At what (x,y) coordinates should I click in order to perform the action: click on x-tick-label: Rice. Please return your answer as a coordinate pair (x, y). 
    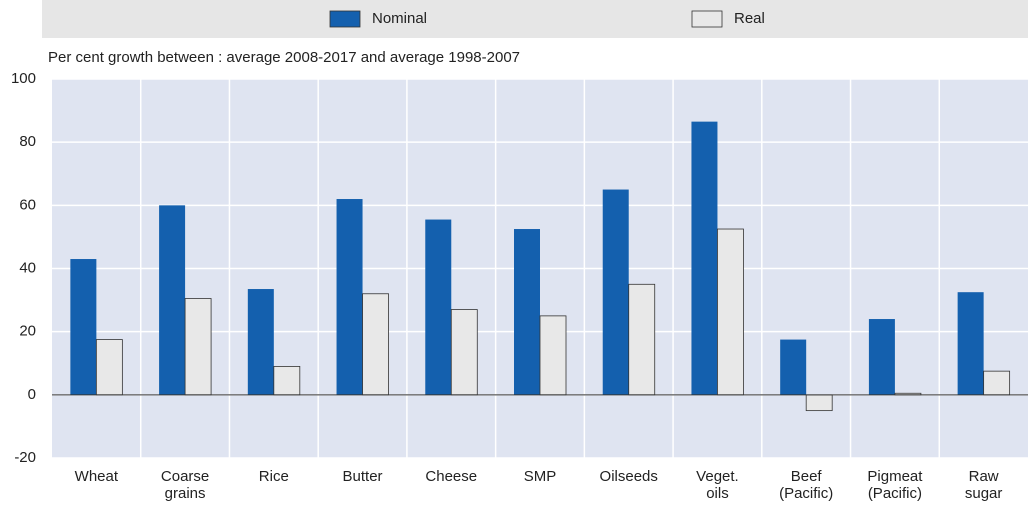
    Looking at the image, I should click on (273, 476).